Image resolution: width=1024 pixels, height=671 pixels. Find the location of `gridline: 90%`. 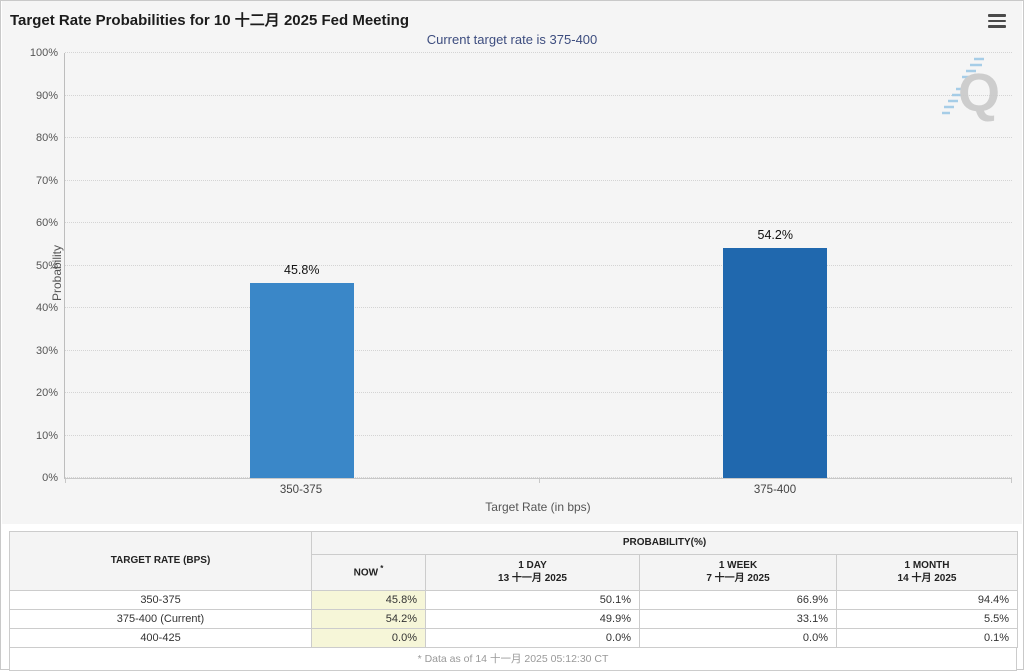

gridline: 90% is located at coordinates (524, 96).